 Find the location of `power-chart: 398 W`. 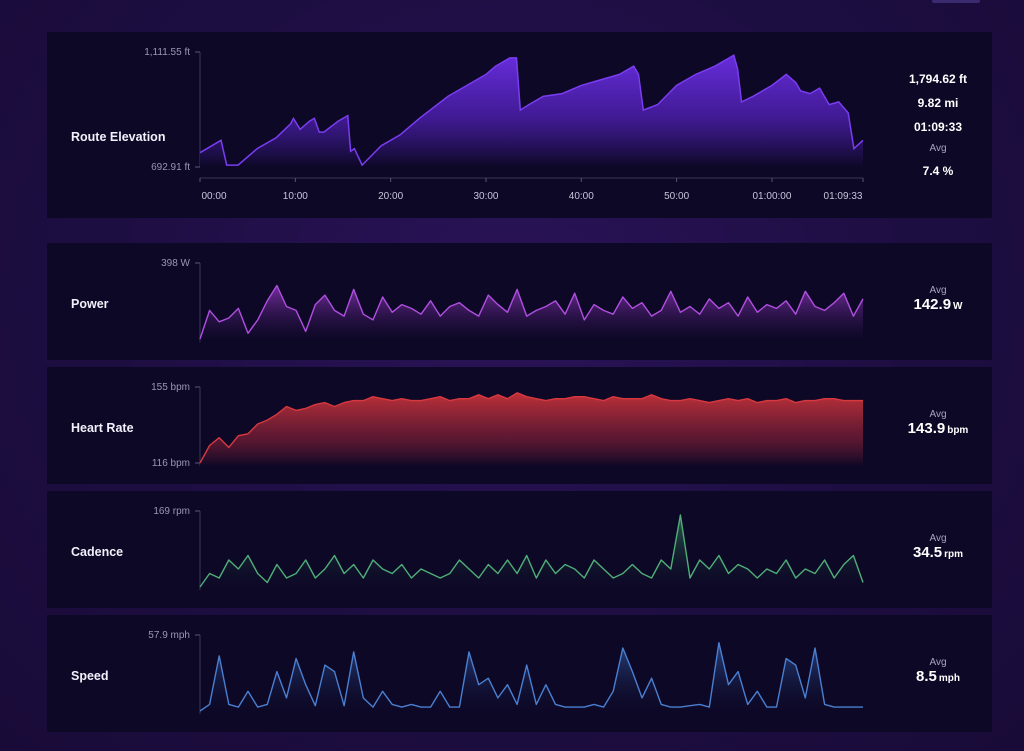

power-chart: 398 W is located at coordinates (512, 300).